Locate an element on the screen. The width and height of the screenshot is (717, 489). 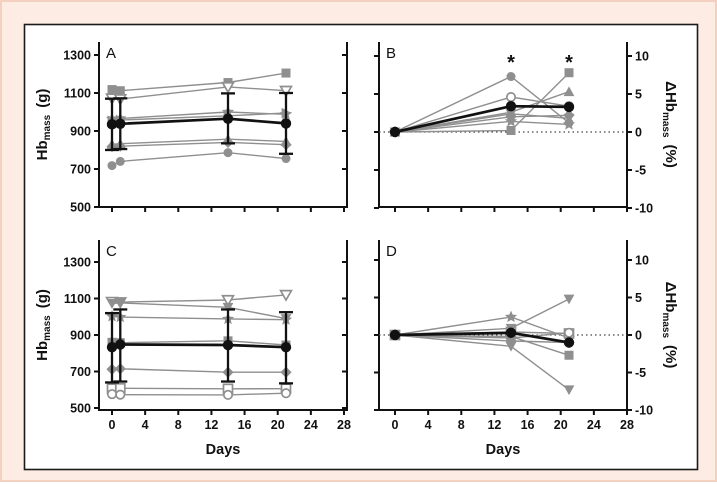
panel-letter: C is located at coordinates (111, 251).